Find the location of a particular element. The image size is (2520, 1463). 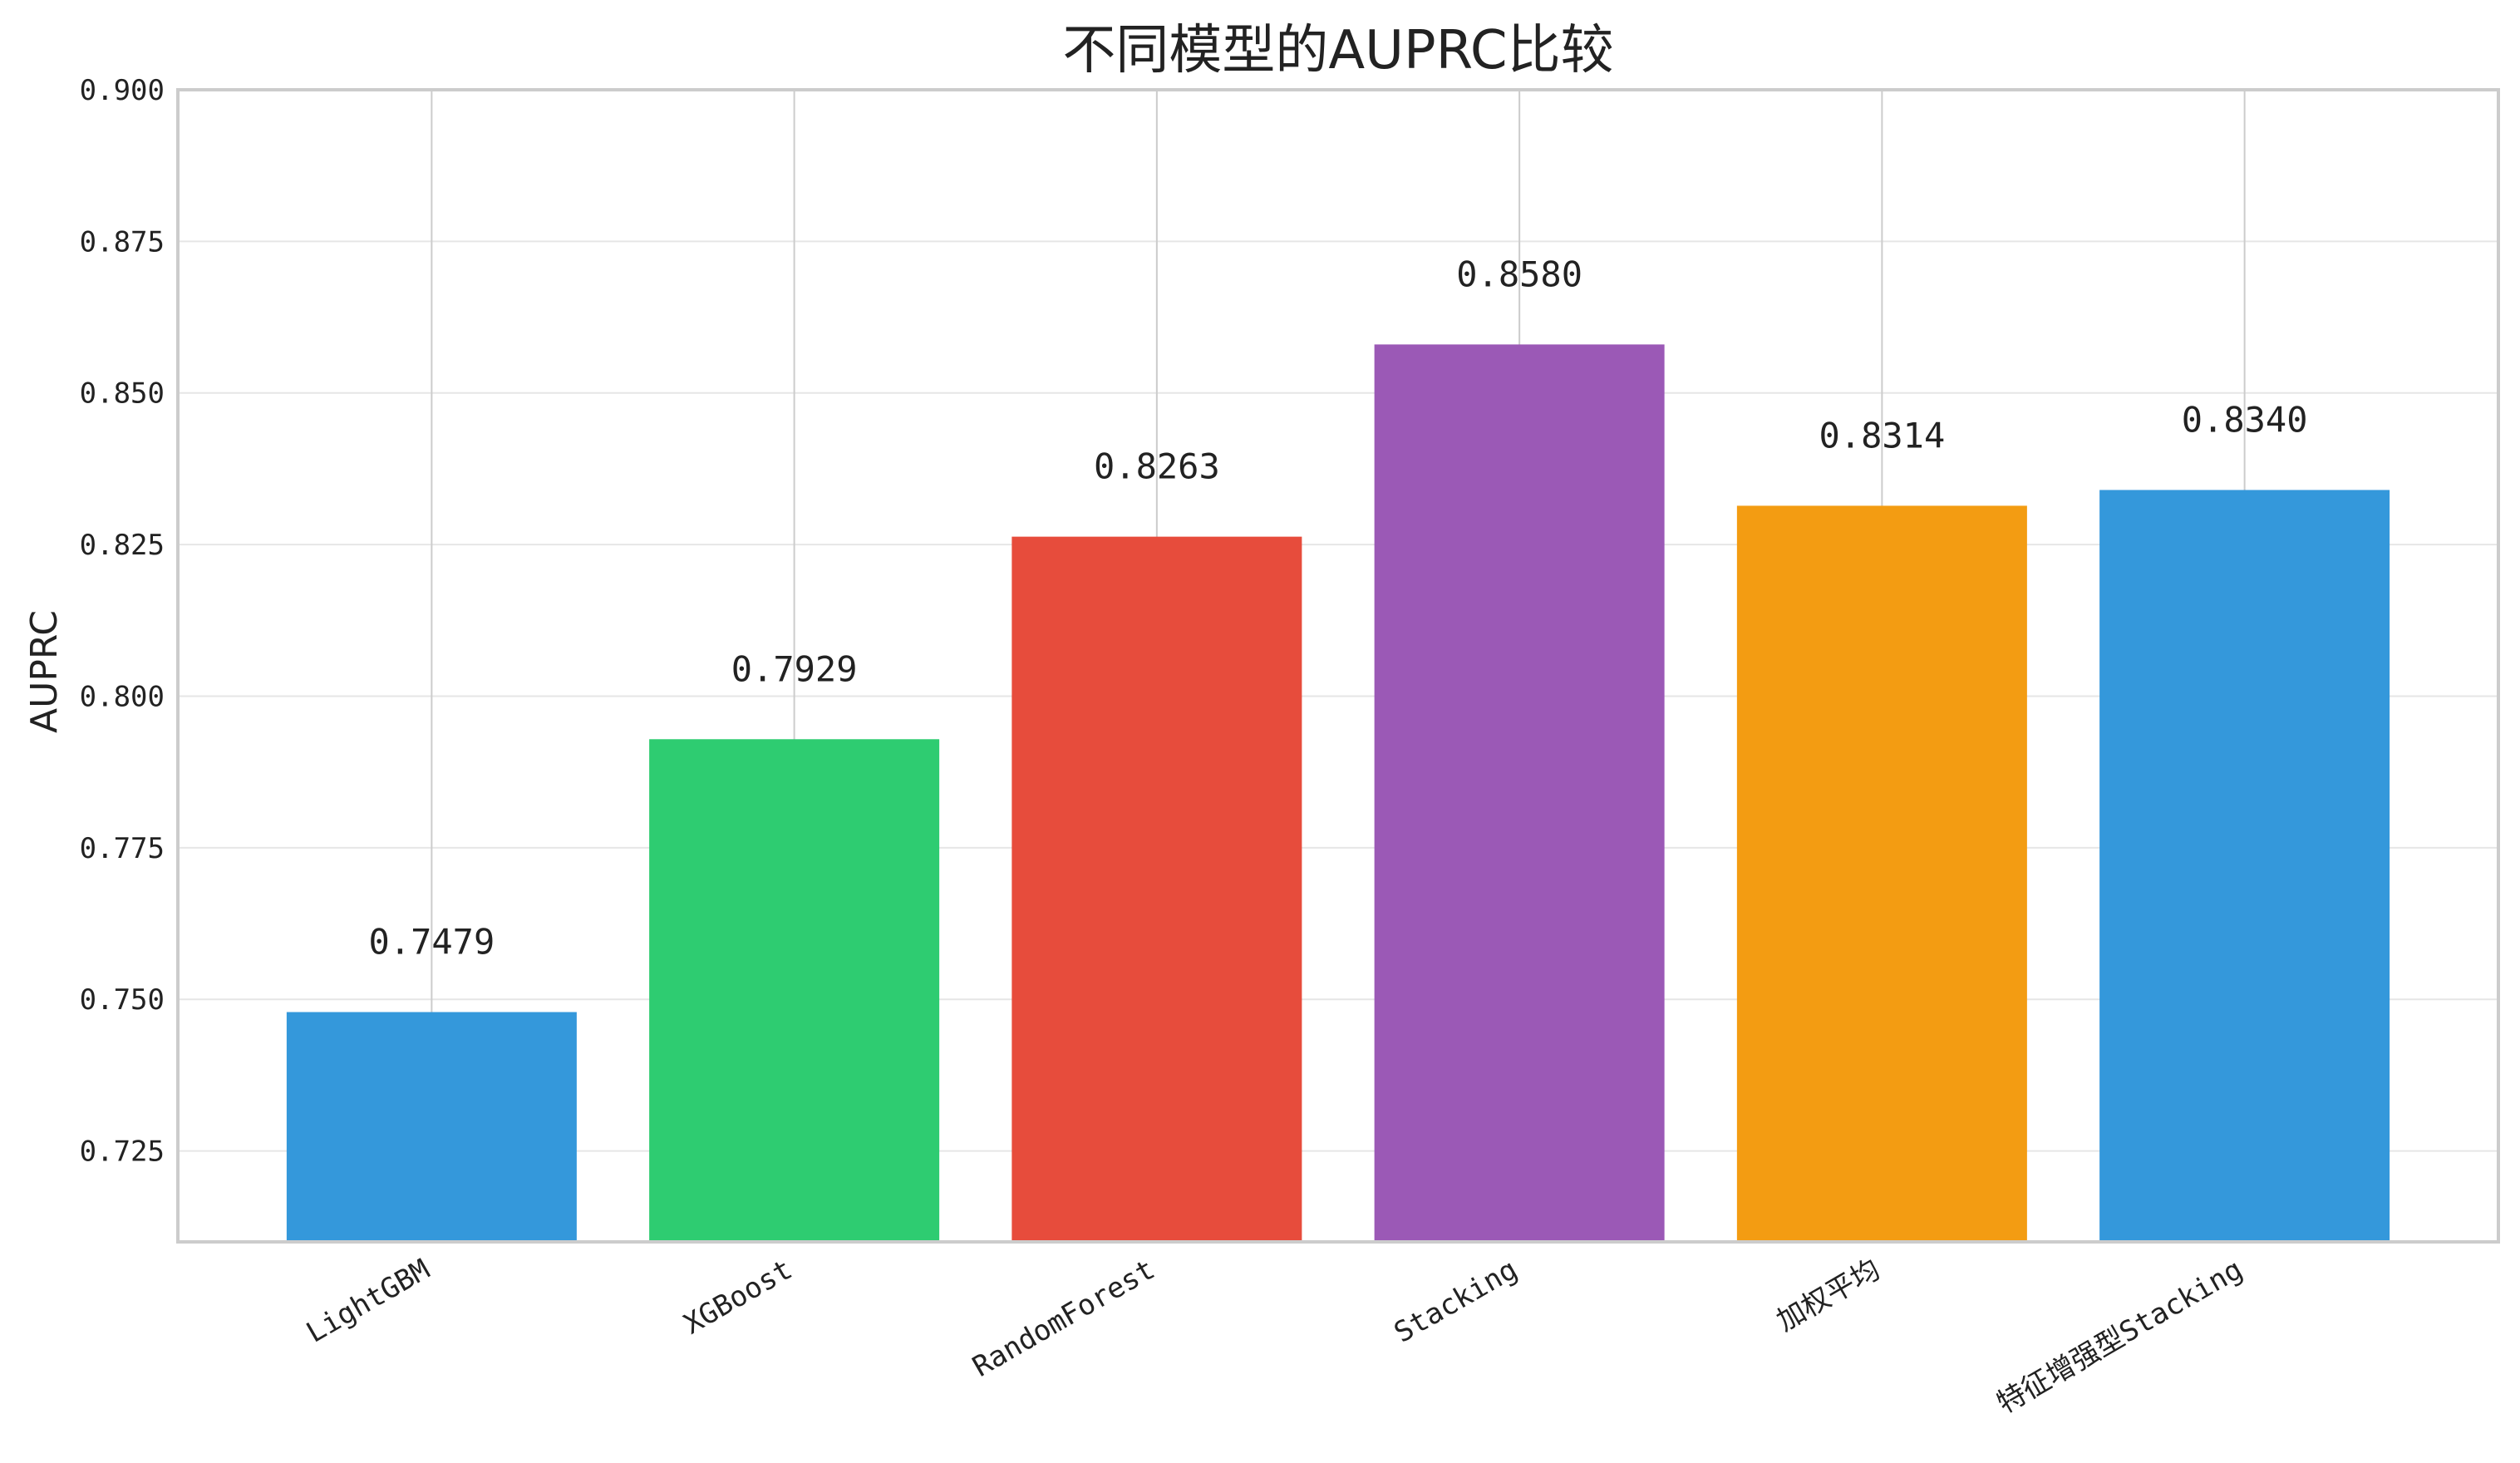

bar-value-label: 0.8580 is located at coordinates (1519, 274).